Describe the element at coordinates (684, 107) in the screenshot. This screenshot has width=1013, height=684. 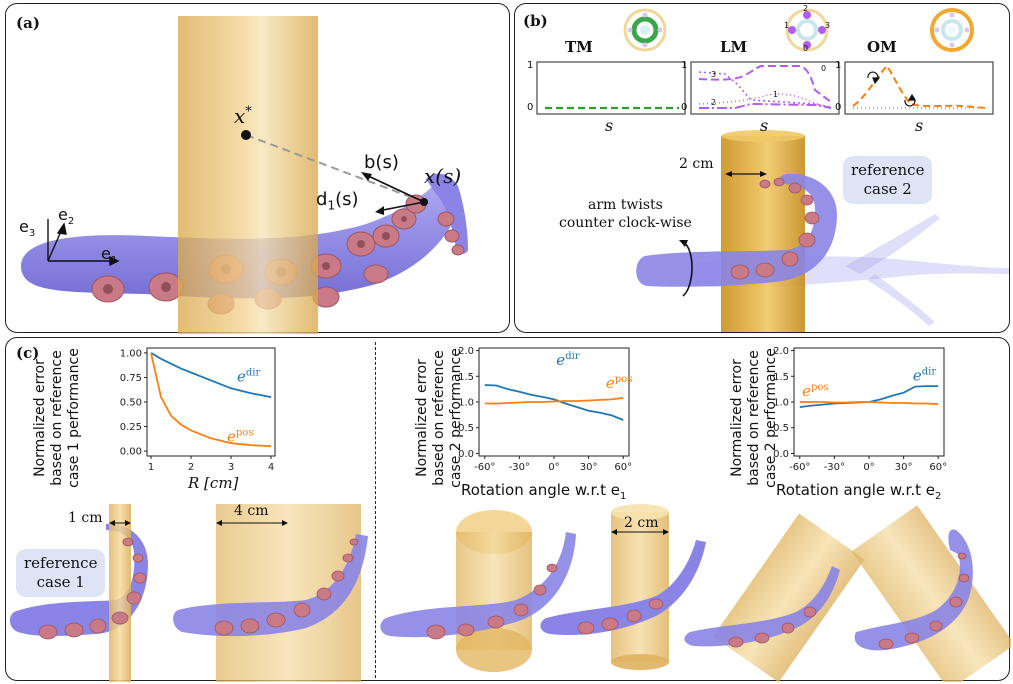
I see `lm-tick-0: 0` at that location.